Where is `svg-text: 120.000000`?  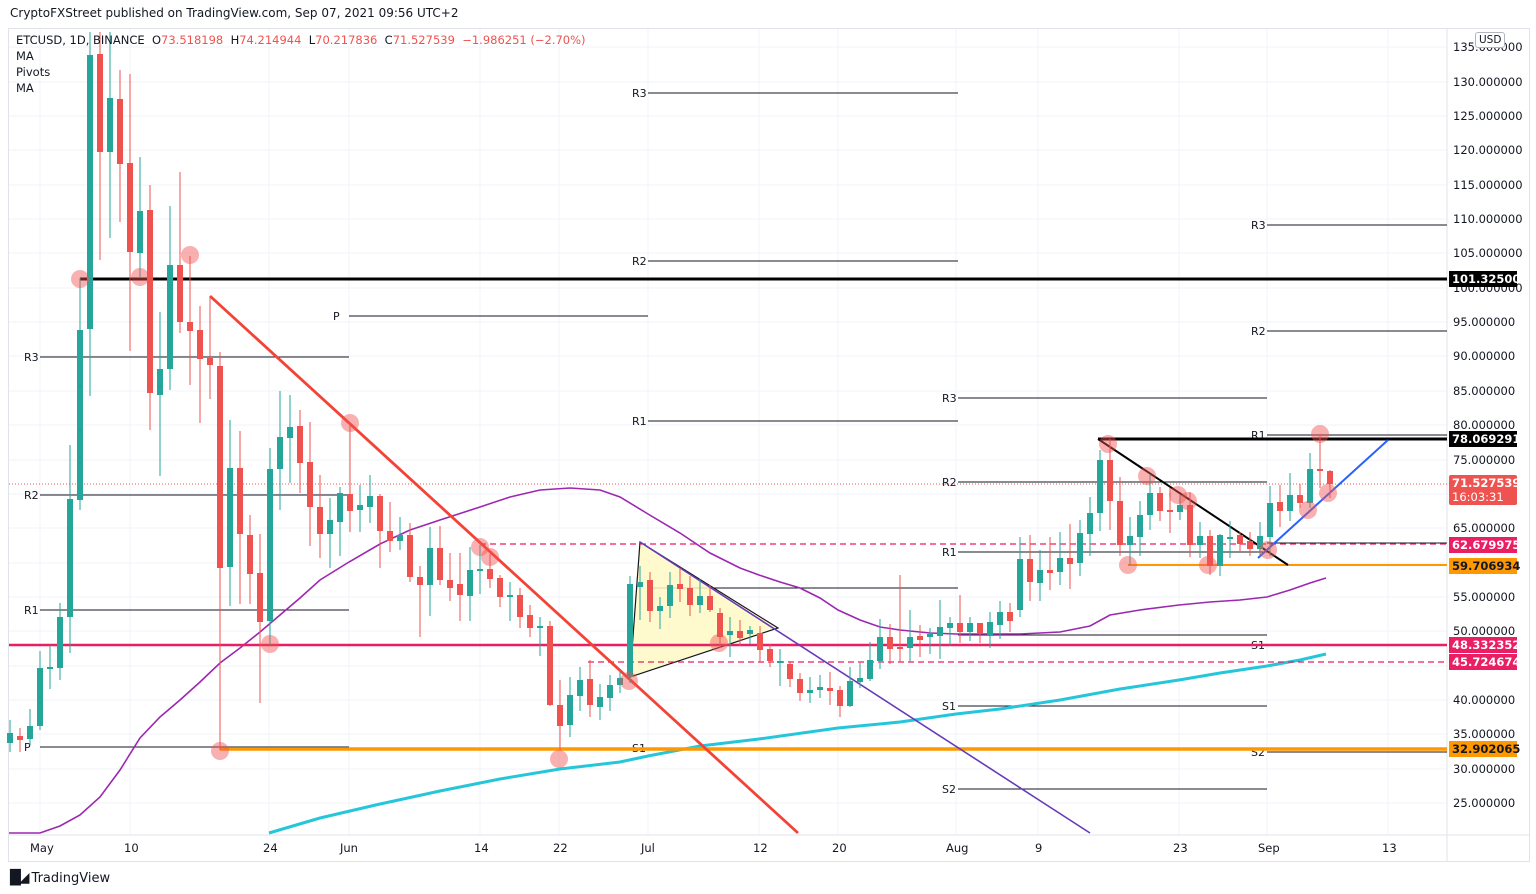 svg-text: 120.000000 is located at coordinates (1488, 150).